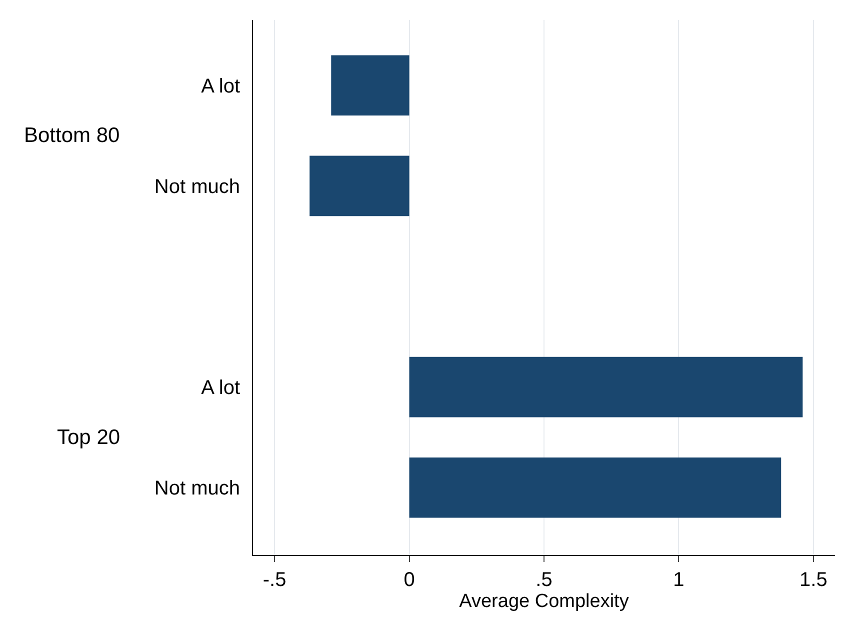 The image size is (844, 635). What do you see at coordinates (814, 580) in the screenshot?
I see `x-tick-label: 1.5` at bounding box center [814, 580].